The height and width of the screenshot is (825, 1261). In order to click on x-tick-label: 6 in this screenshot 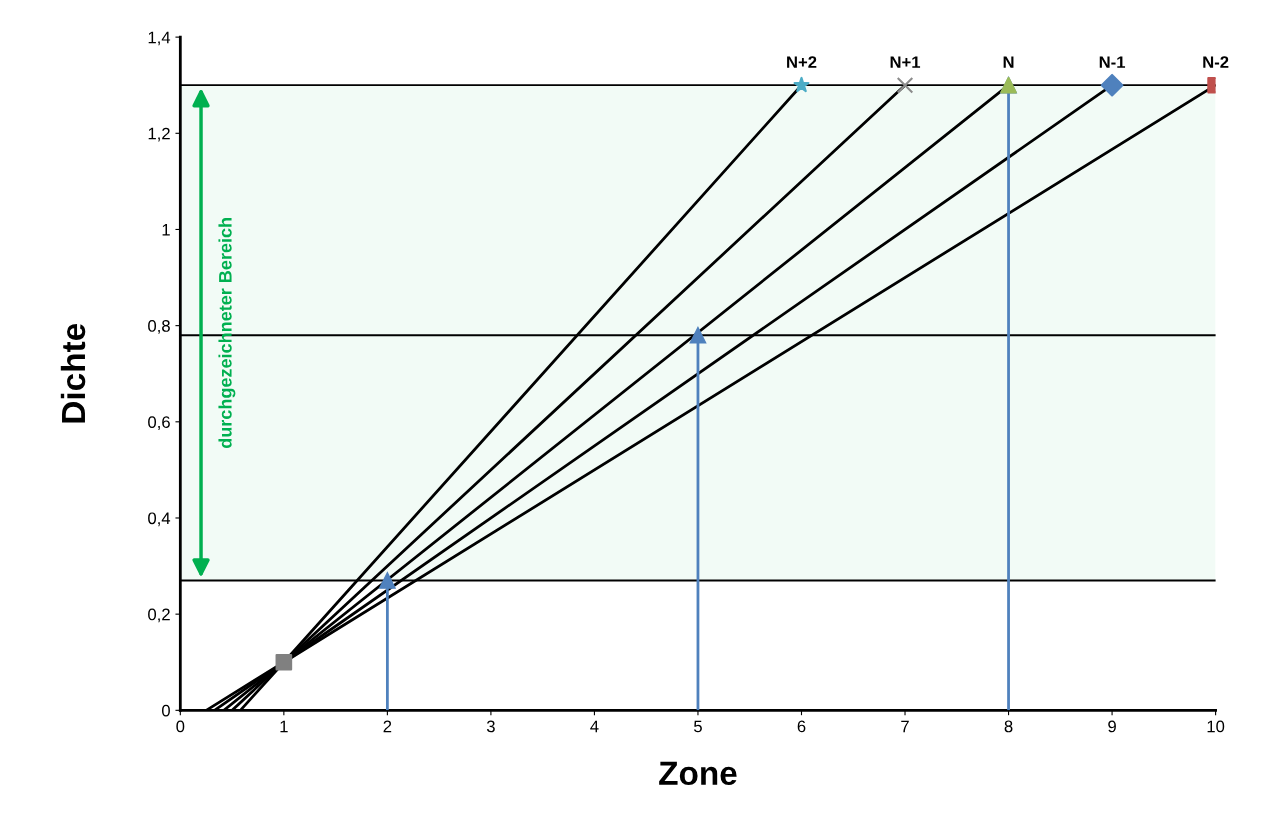, I will do `click(801, 726)`.